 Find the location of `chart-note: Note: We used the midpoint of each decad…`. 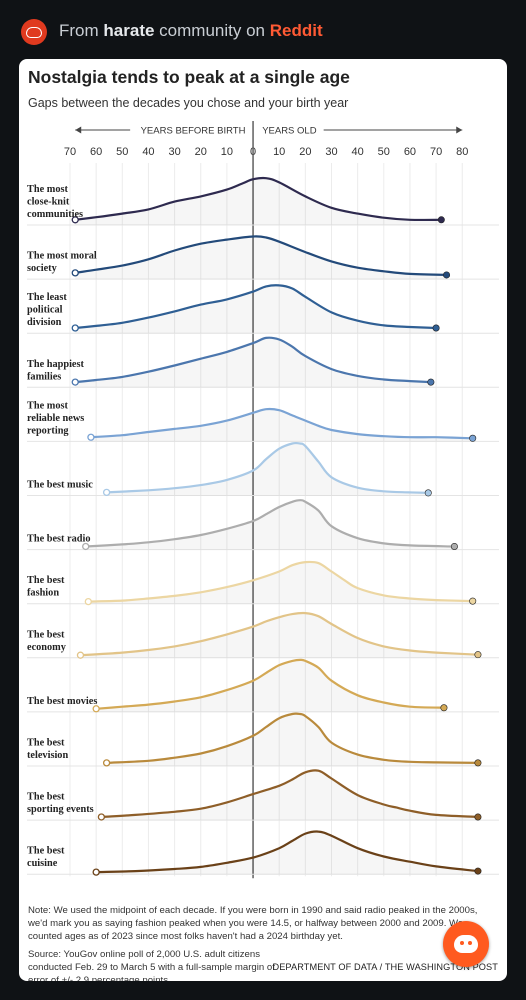

chart-note: Note: We used the midpoint of each decad… is located at coordinates (253, 923).